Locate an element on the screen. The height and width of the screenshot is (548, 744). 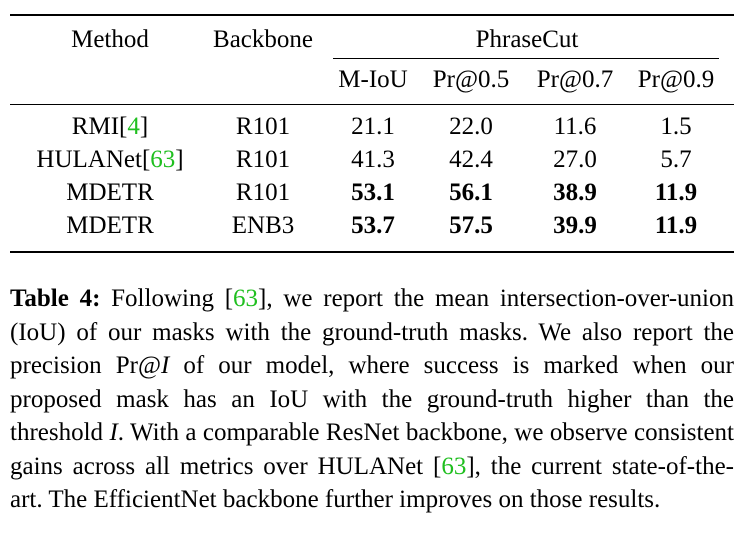
table-cell: 5.7 is located at coordinates (676, 159).